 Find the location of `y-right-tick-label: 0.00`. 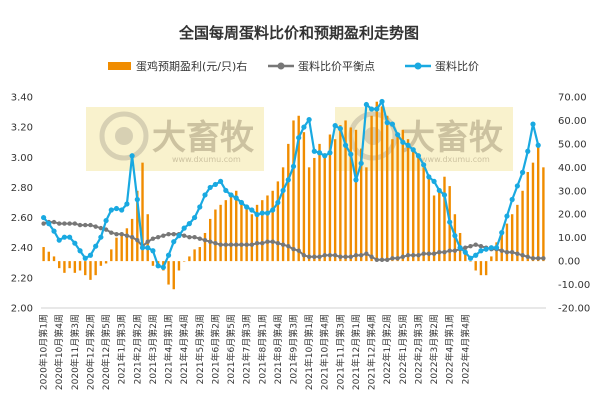

y-right-tick-label: 0.00 is located at coordinates (569, 262).